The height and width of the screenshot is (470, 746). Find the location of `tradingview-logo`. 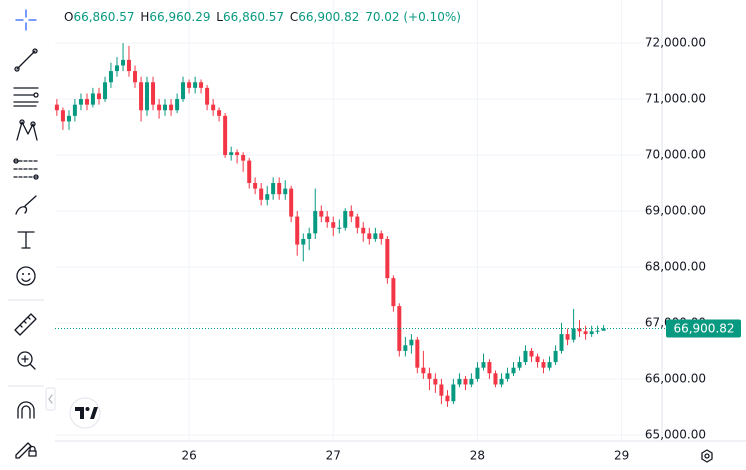

tradingview-logo is located at coordinates (85, 413).